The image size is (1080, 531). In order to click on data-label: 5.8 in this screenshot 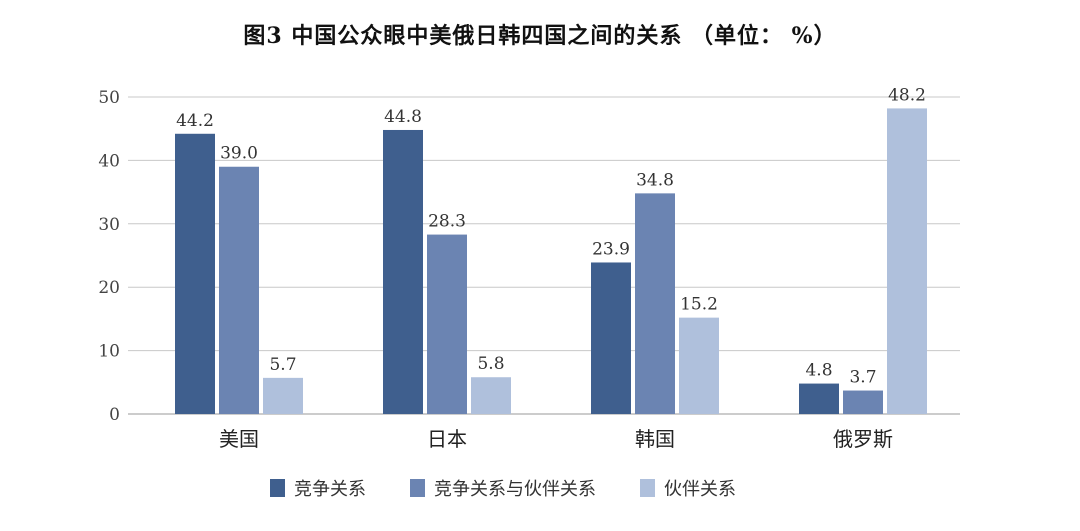, I will do `click(490, 364)`.